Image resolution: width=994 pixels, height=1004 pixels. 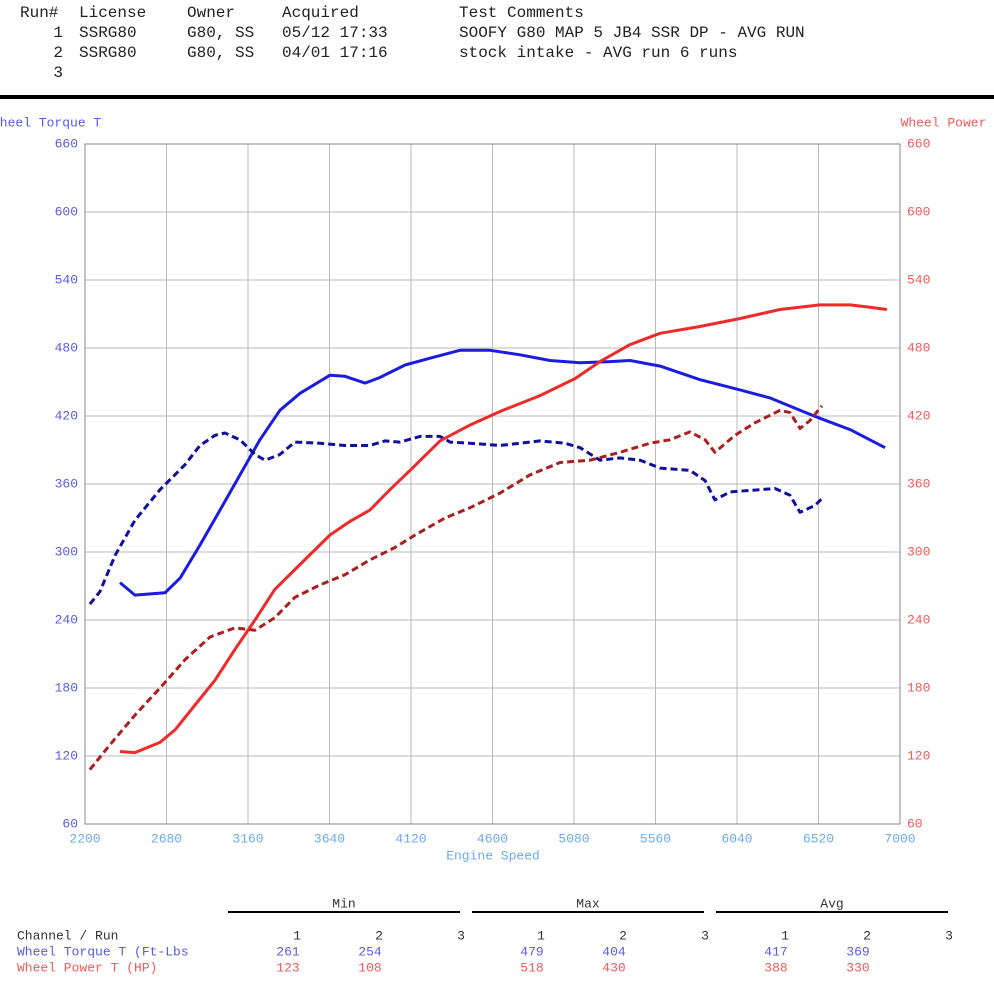 What do you see at coordinates (66, 211) in the screenshot?
I see `y-tick-label: 600` at bounding box center [66, 211].